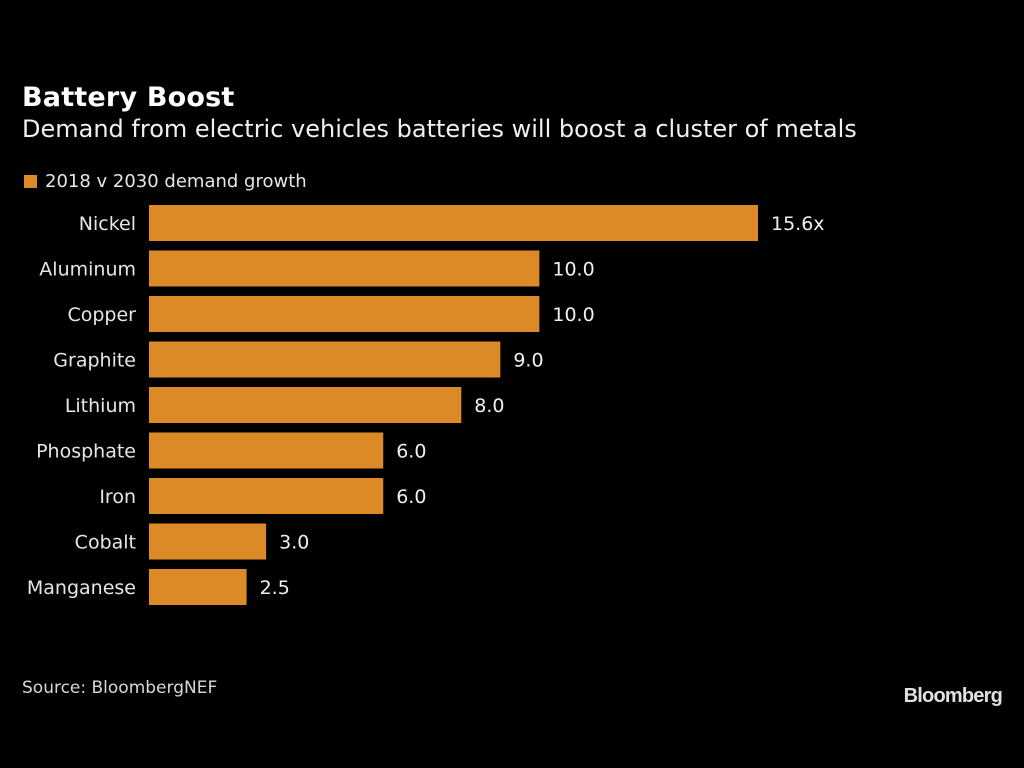  Describe the element at coordinates (266, 450) in the screenshot. I see `bar-phosphate` at that location.